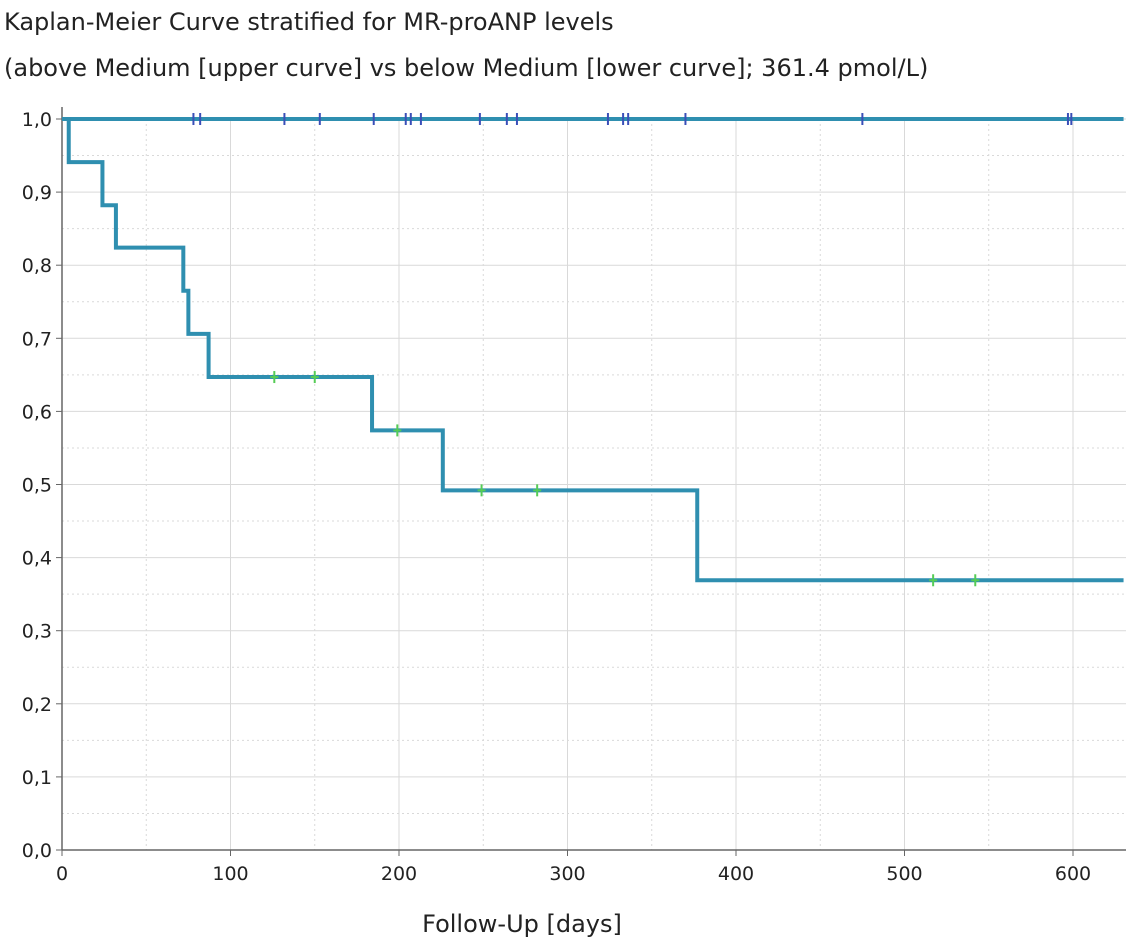 The height and width of the screenshot is (945, 1131). What do you see at coordinates (230, 874) in the screenshot?
I see `x-tick-label: 100` at bounding box center [230, 874].